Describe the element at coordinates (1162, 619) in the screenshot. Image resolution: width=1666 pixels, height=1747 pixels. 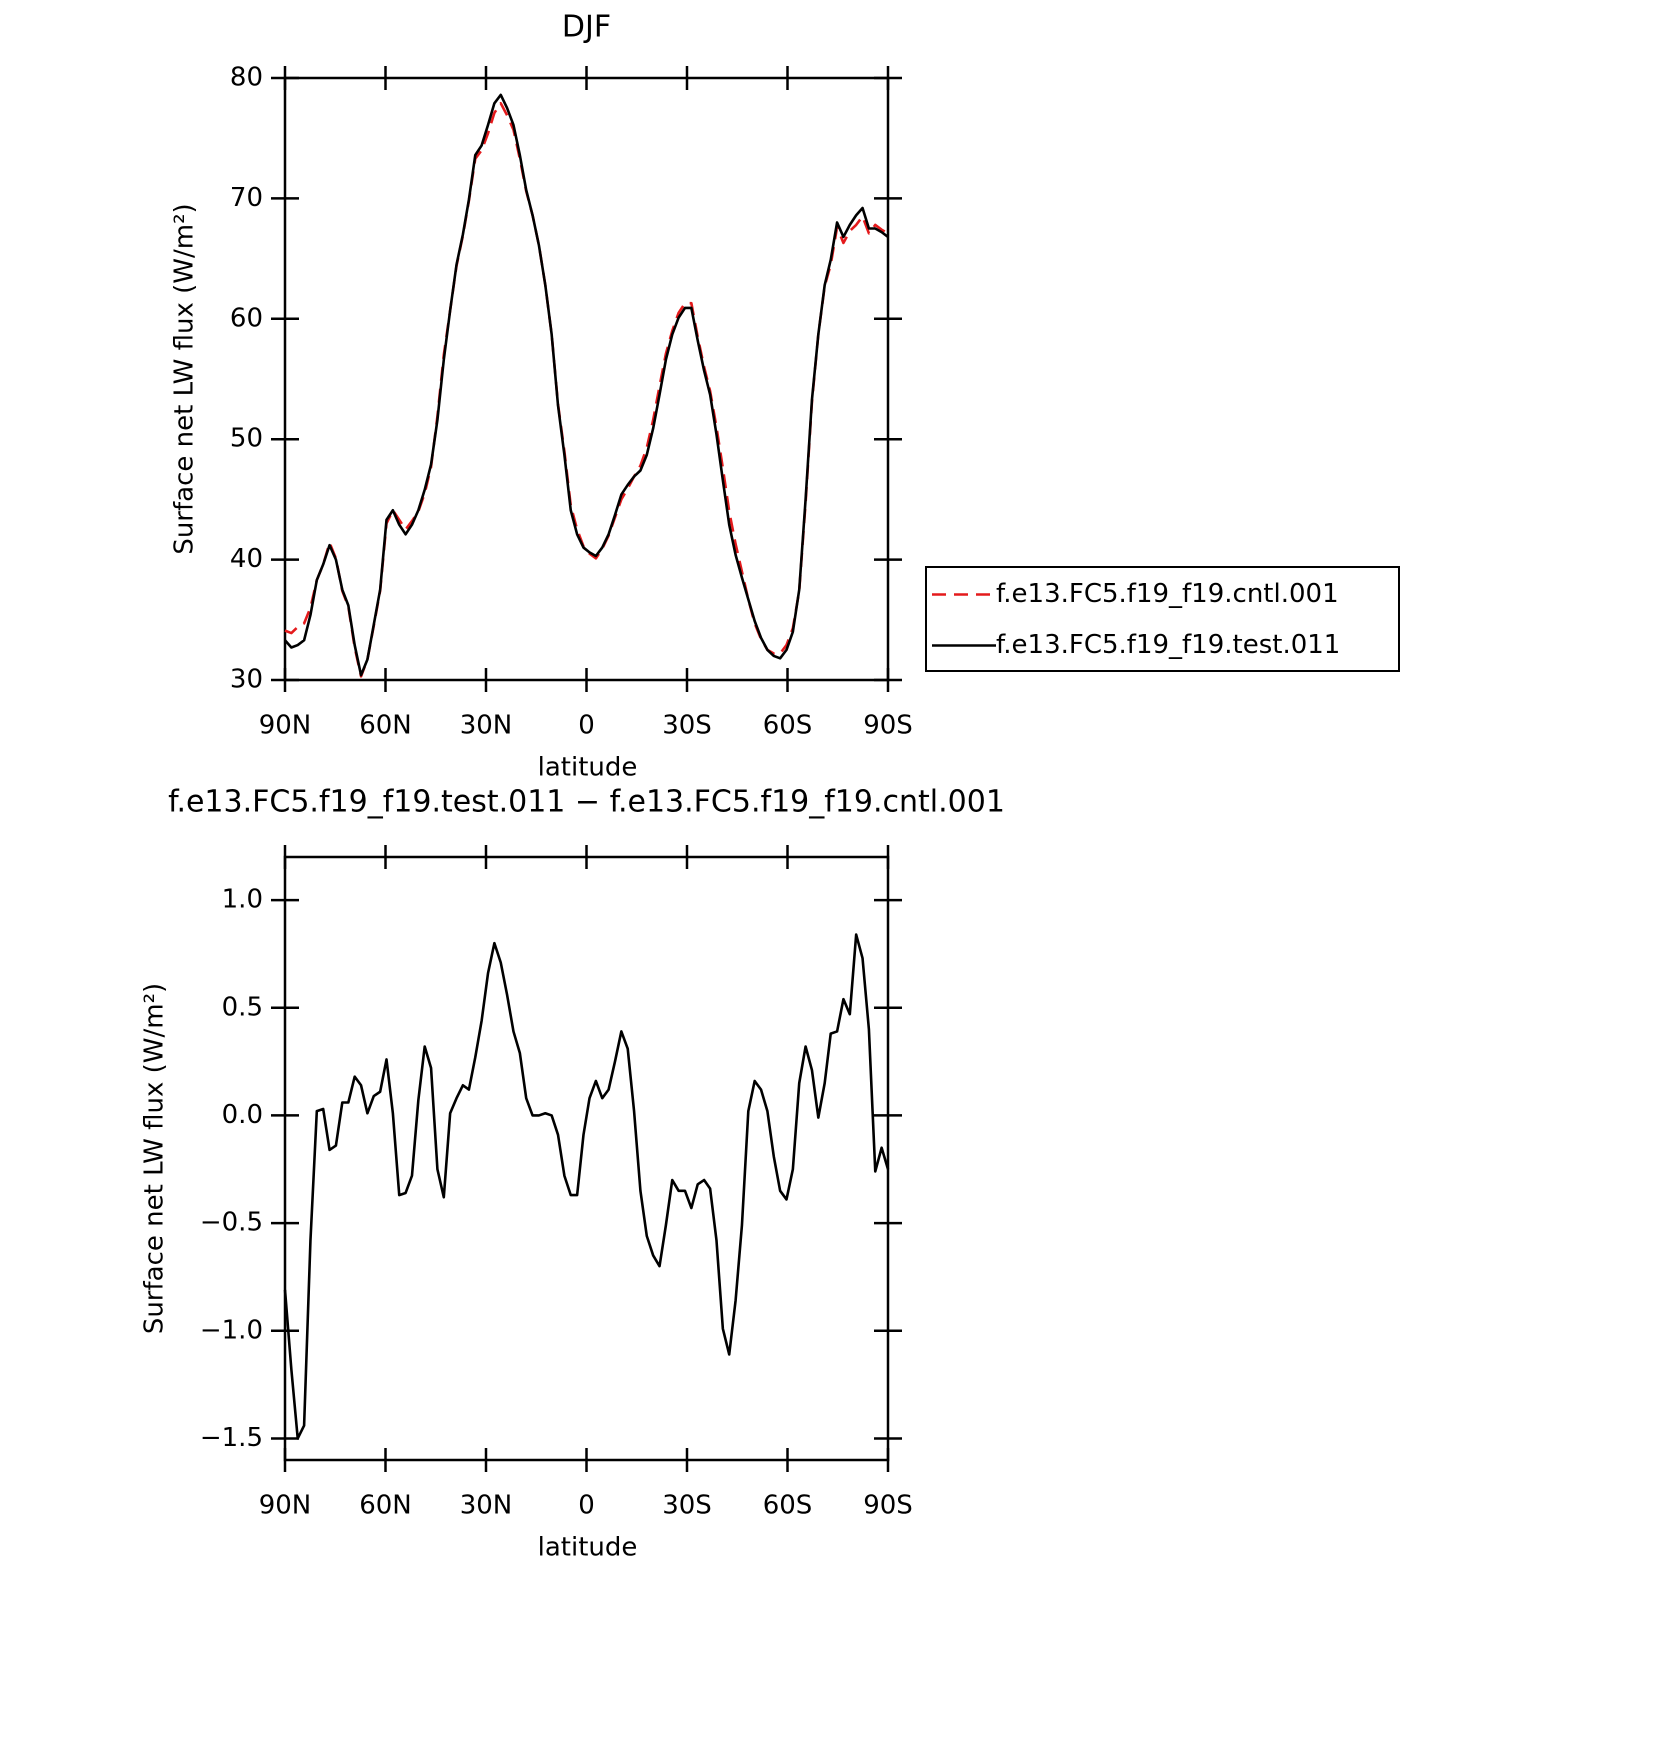
I see `legend-box` at that location.